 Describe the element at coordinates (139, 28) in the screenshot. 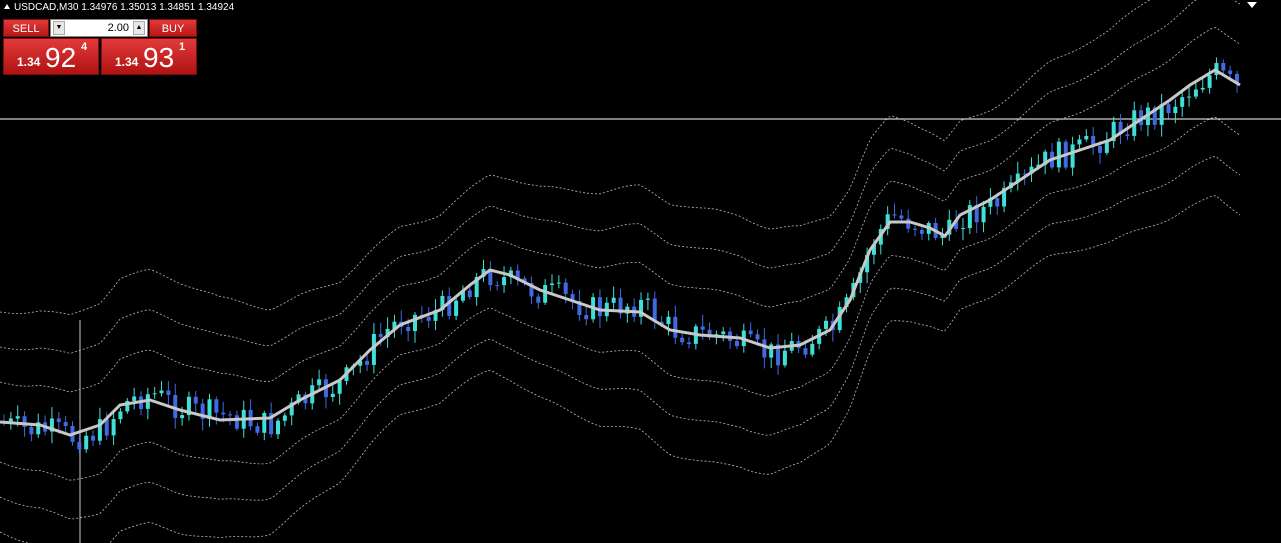

I see `lot-increase: ▲` at that location.